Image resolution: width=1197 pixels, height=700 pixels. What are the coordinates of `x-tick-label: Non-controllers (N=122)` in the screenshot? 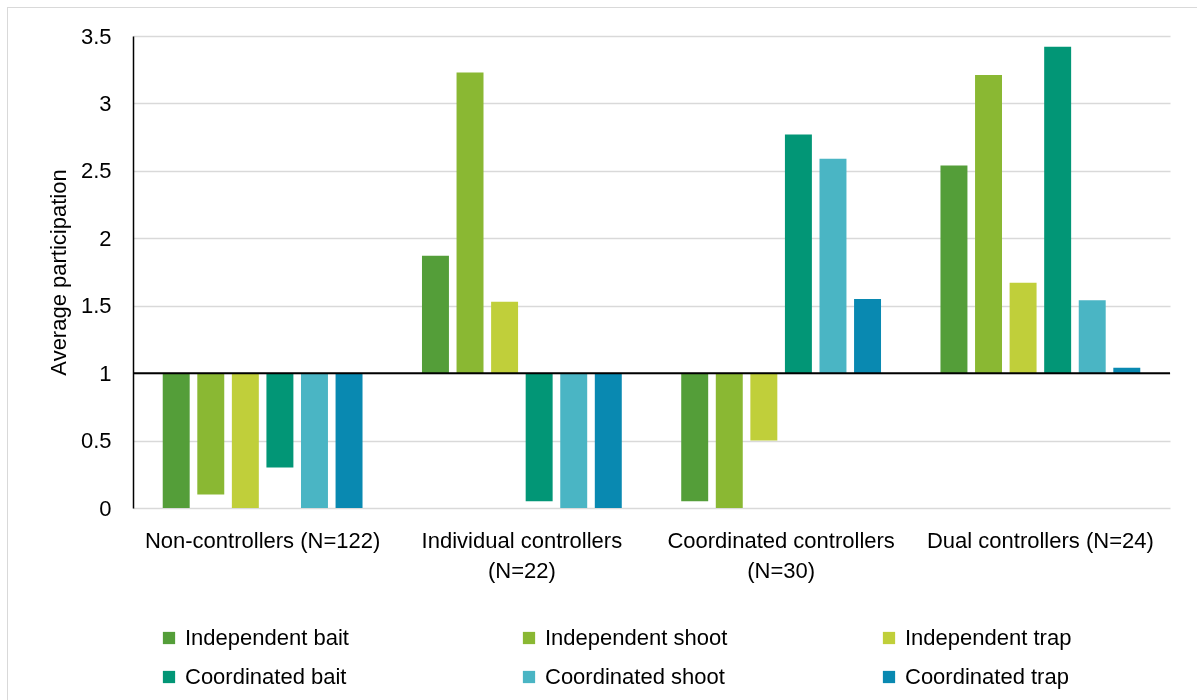 It's located at (262, 540).